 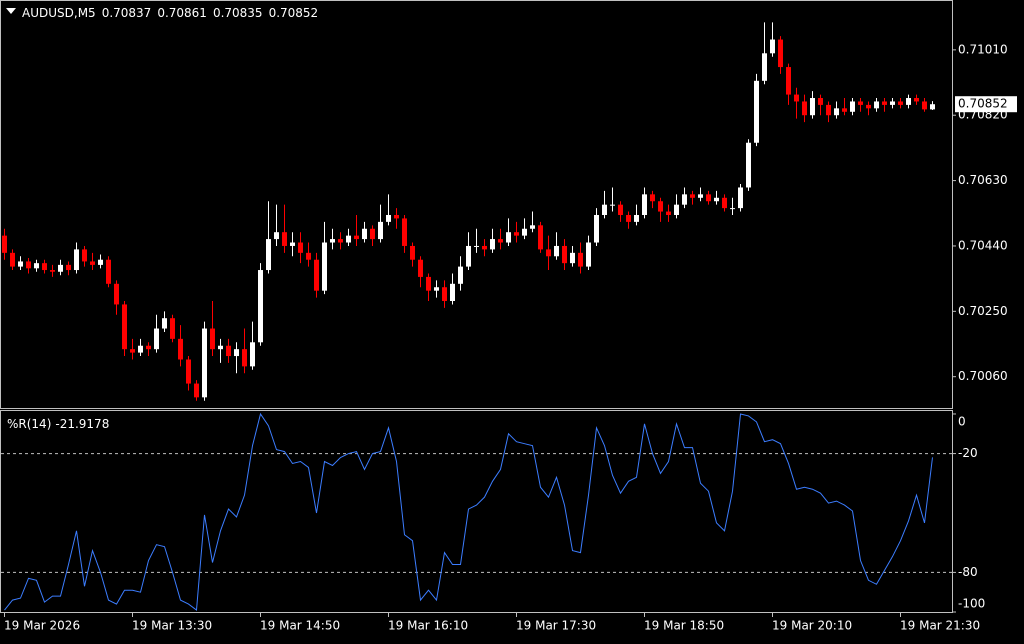 What do you see at coordinates (127, 13) in the screenshot?
I see `ohlc-open: 0.70837` at bounding box center [127, 13].